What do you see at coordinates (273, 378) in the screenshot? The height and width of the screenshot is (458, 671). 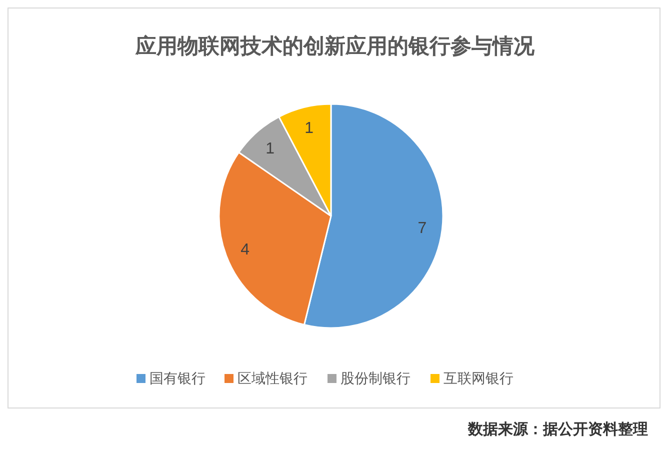 I see `legend-label: 区域性银行` at bounding box center [273, 378].